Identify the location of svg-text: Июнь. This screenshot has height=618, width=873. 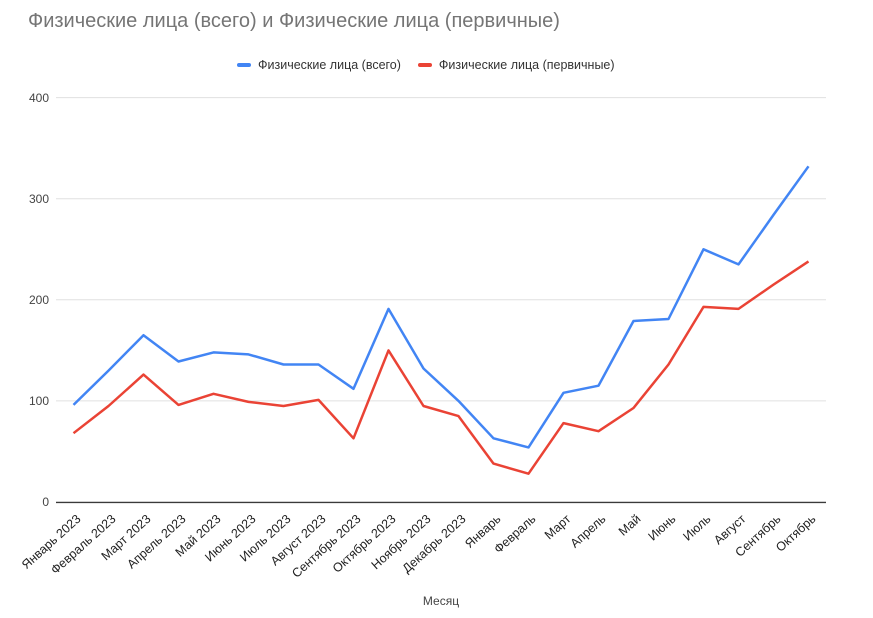
(662, 528).